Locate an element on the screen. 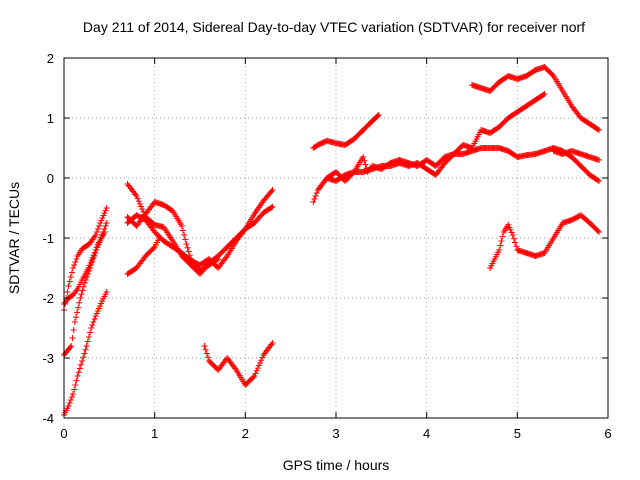 Image resolution: width=640 pixels, height=480 pixels. y-tick-label: -3 is located at coordinates (48, 358).